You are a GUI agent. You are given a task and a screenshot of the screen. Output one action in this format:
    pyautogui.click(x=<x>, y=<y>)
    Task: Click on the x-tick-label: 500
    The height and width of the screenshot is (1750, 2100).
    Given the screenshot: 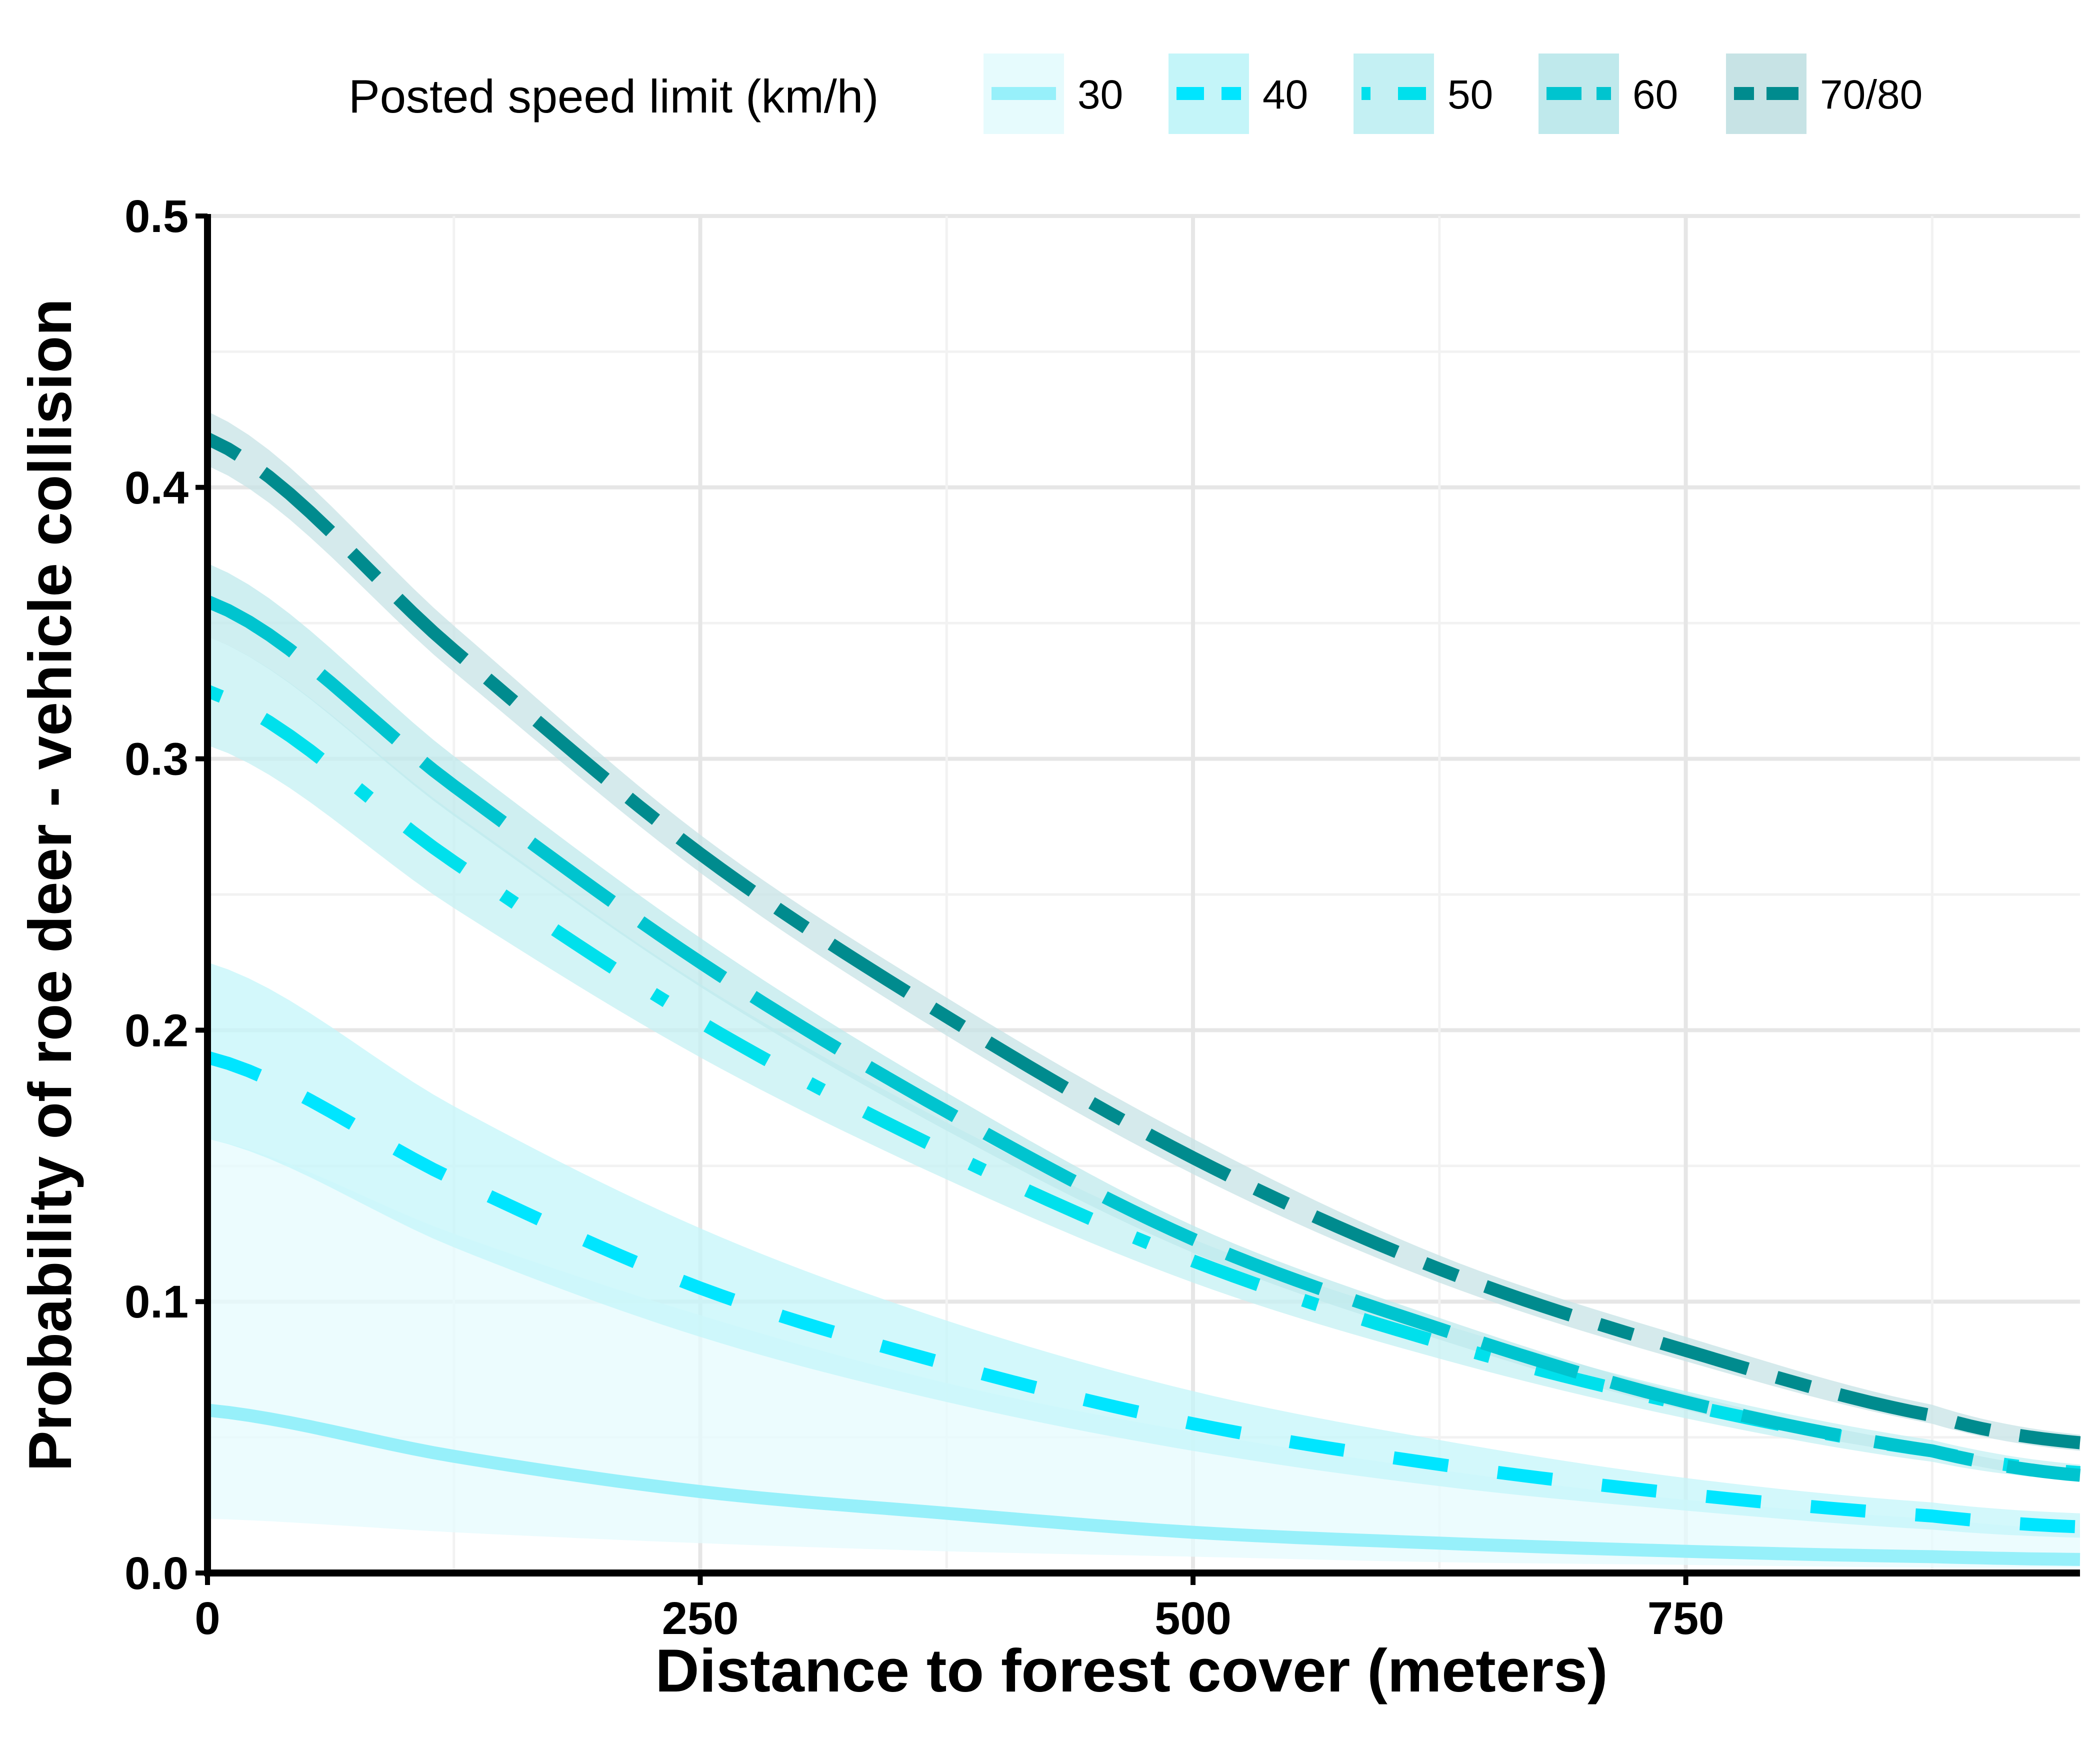 What is the action you would take?
    pyautogui.click(x=1193, y=1618)
    